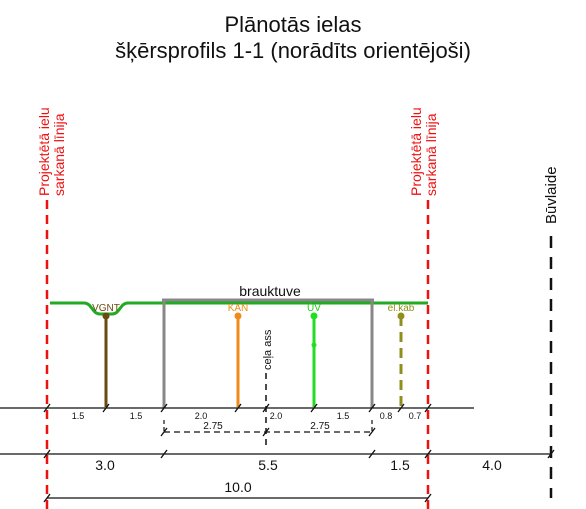  Describe the element at coordinates (343, 416) in the screenshot. I see `dim-small-5: 1.5` at that location.